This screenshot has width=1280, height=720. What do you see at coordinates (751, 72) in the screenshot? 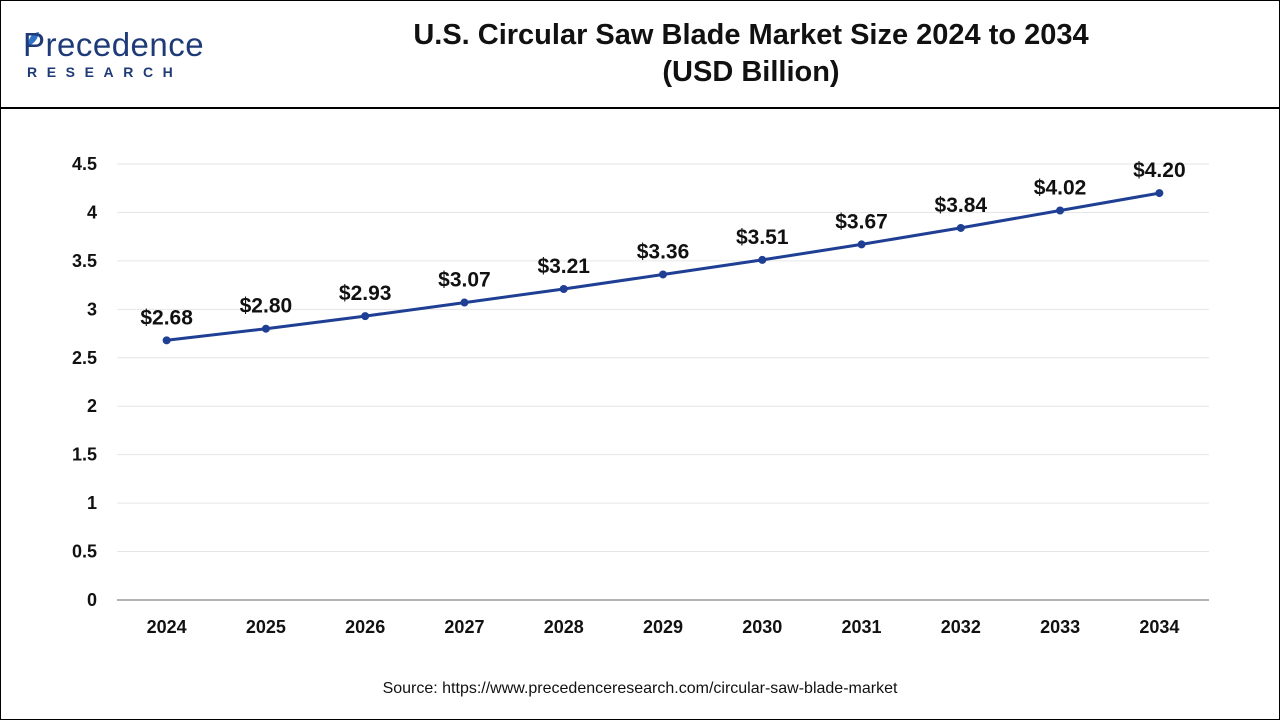
I see `chart-title-line2: (USD Billion)` at bounding box center [751, 72].